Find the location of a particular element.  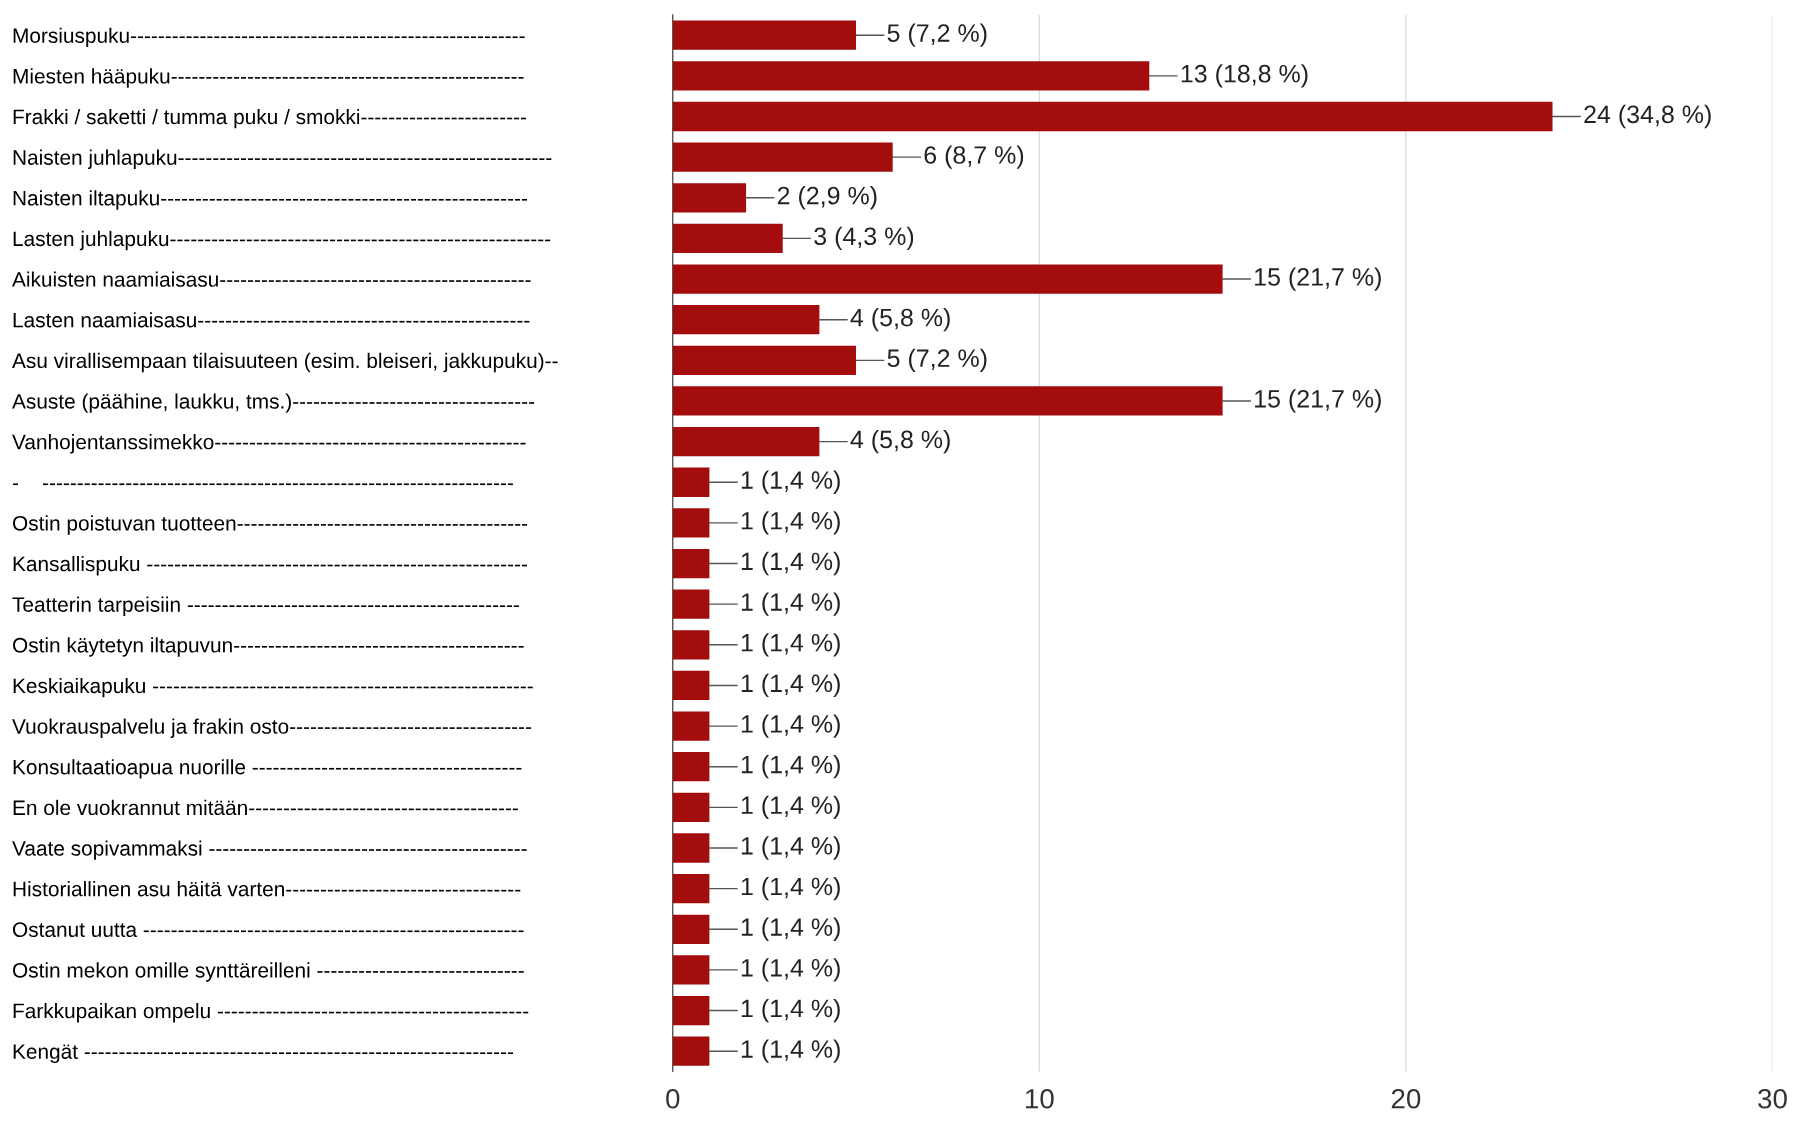

y-tick-label: Vaate sopivammaksi ---------------------------------------------- is located at coordinates (269, 850).